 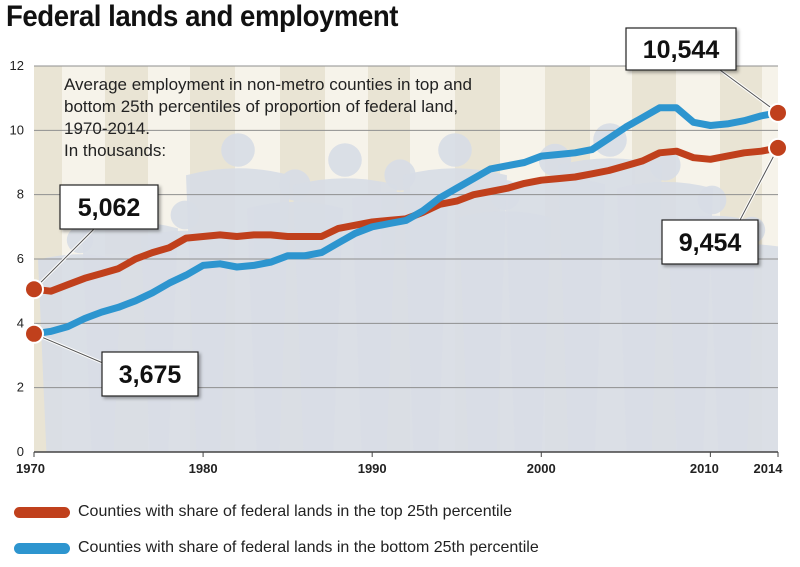 I want to click on y-tick-label: 4, so click(x=20, y=322).